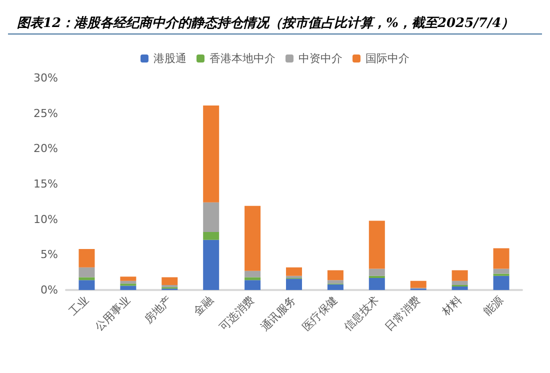  I want to click on x-tick-label: 公用事业, so click(112, 313).